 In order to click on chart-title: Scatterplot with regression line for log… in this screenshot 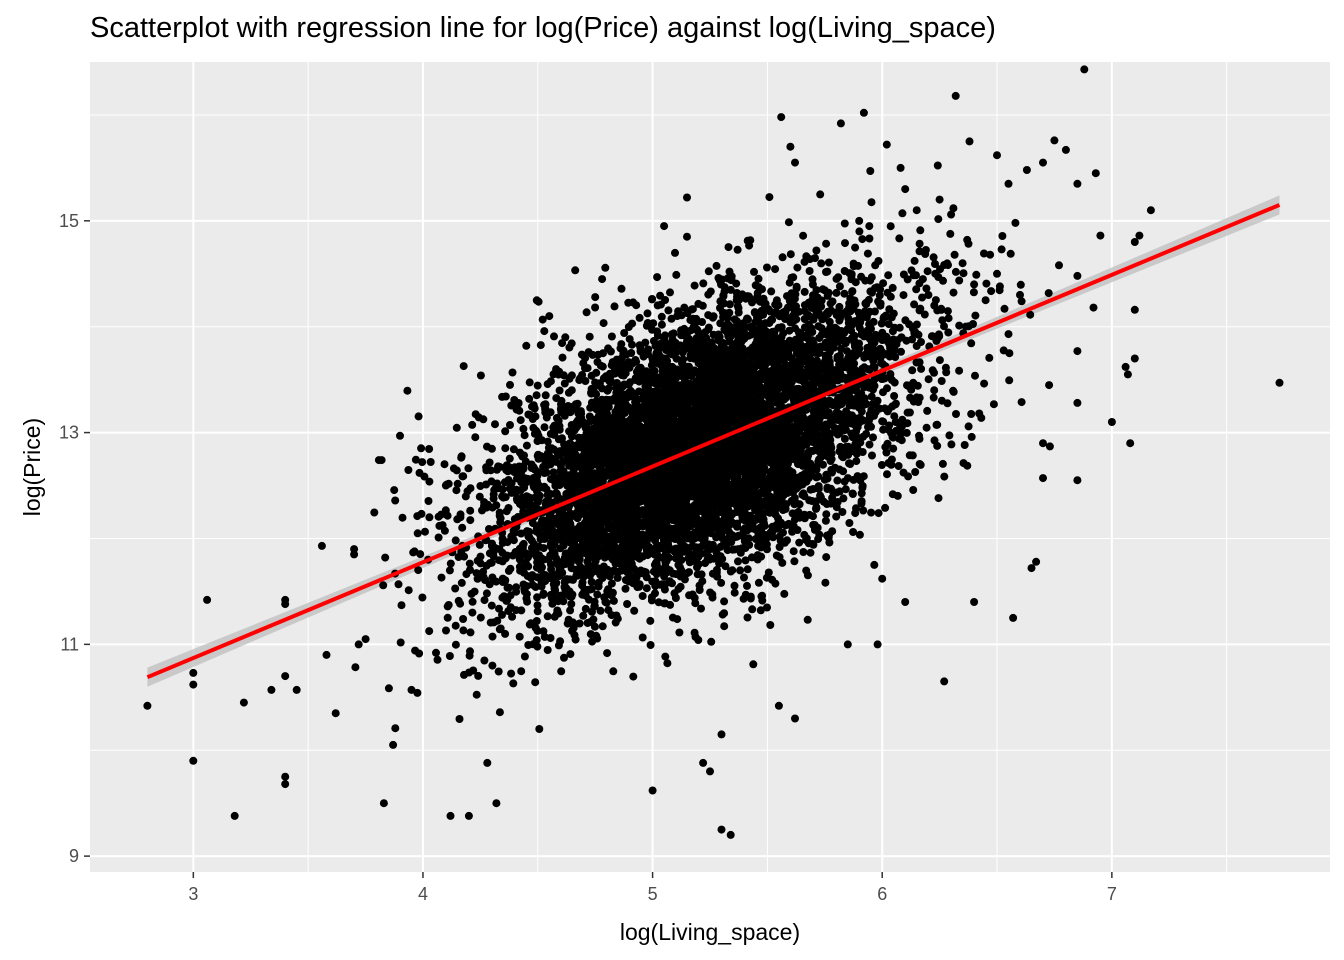, I will do `click(543, 28)`.